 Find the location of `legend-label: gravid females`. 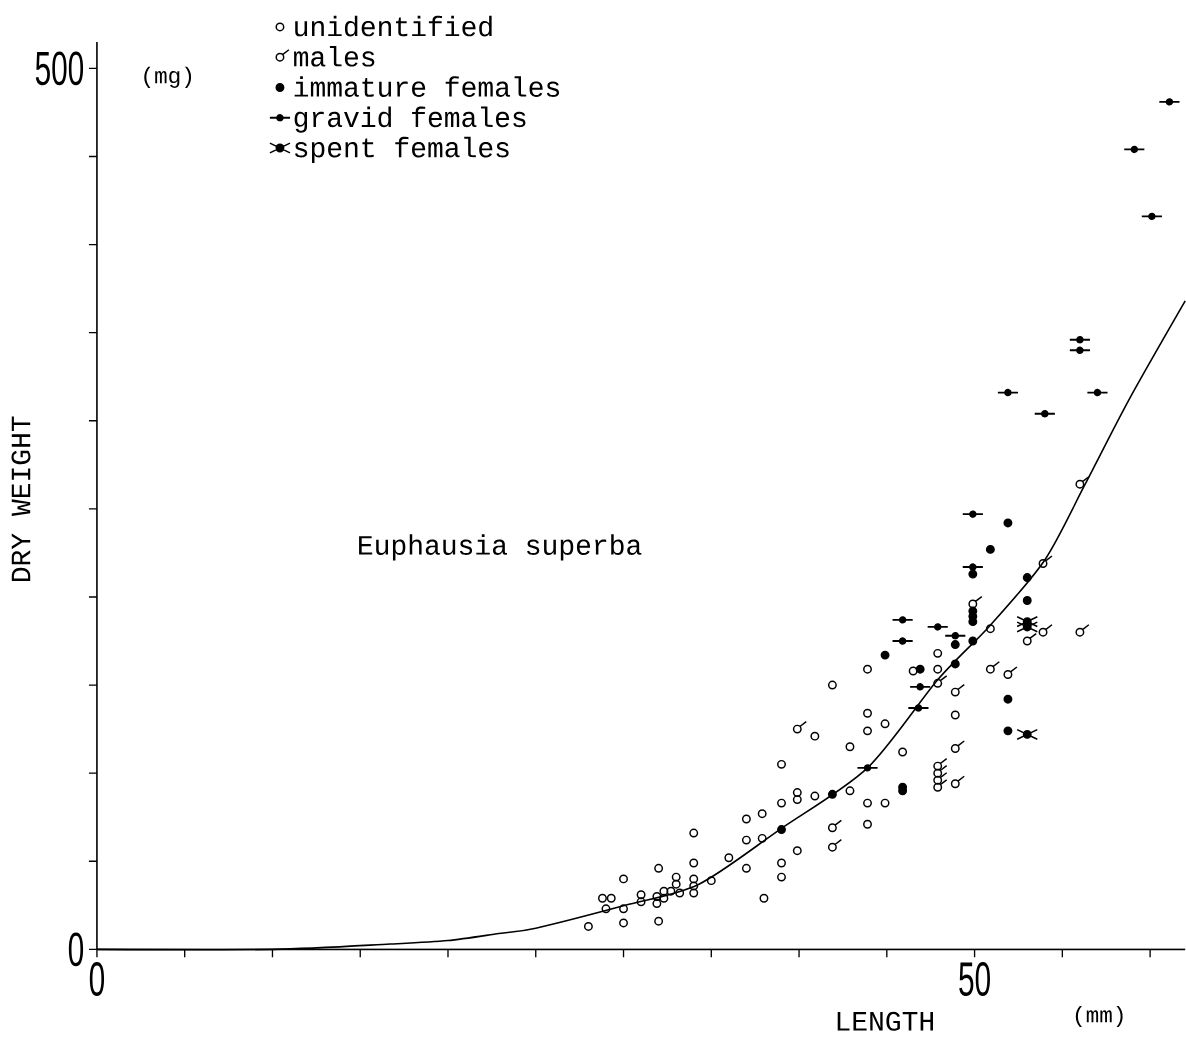

legend-label: gravid females is located at coordinates (410, 119).